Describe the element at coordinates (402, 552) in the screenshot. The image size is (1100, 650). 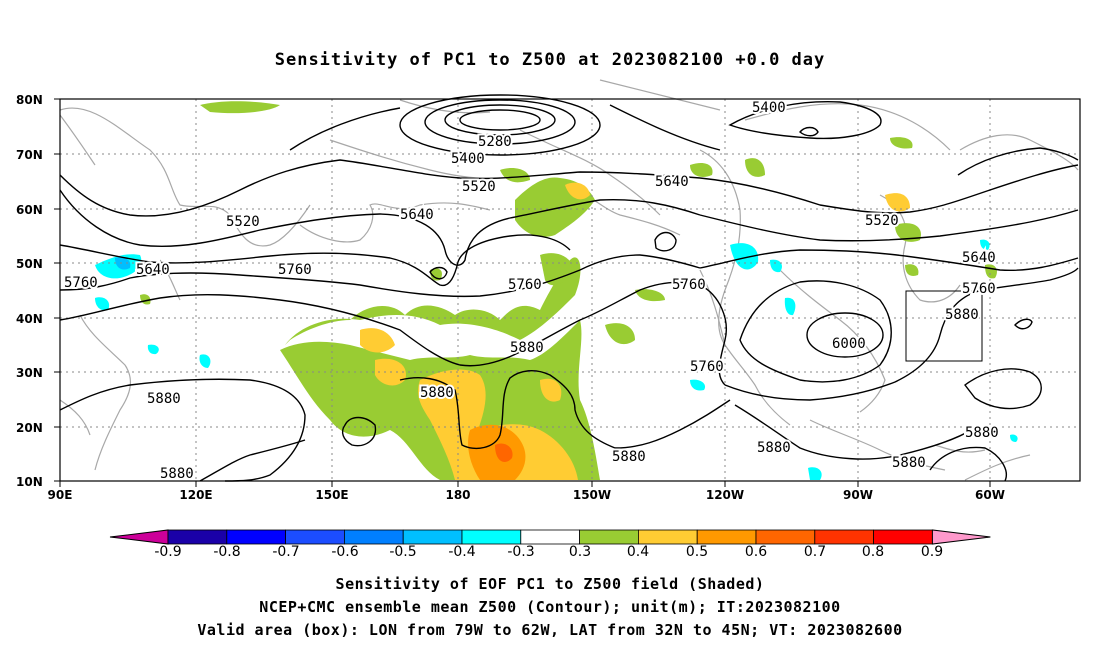
I see `colorbar-label: -0.5` at that location.